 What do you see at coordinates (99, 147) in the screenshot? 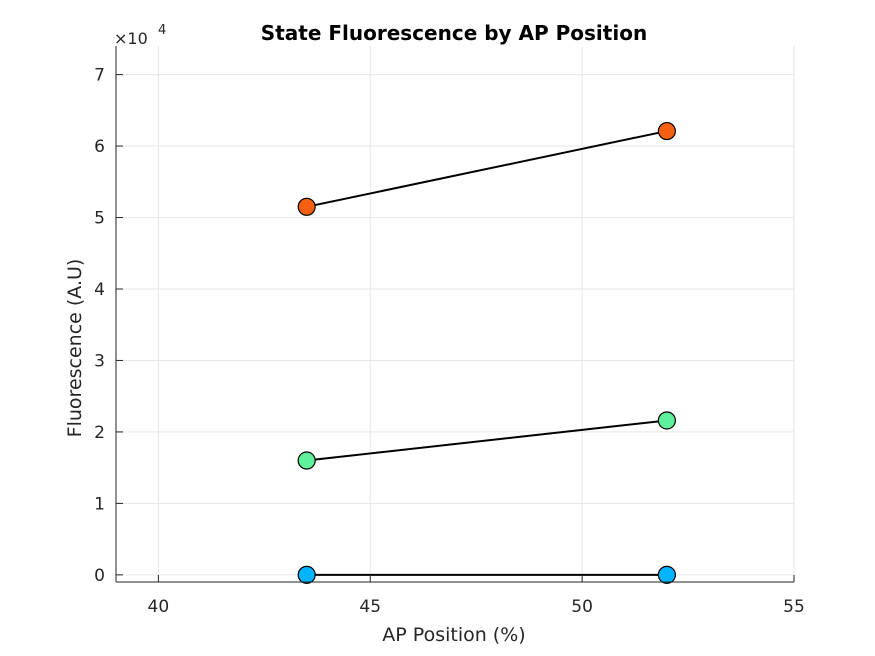
I see `y-tick-label: 6` at bounding box center [99, 147].